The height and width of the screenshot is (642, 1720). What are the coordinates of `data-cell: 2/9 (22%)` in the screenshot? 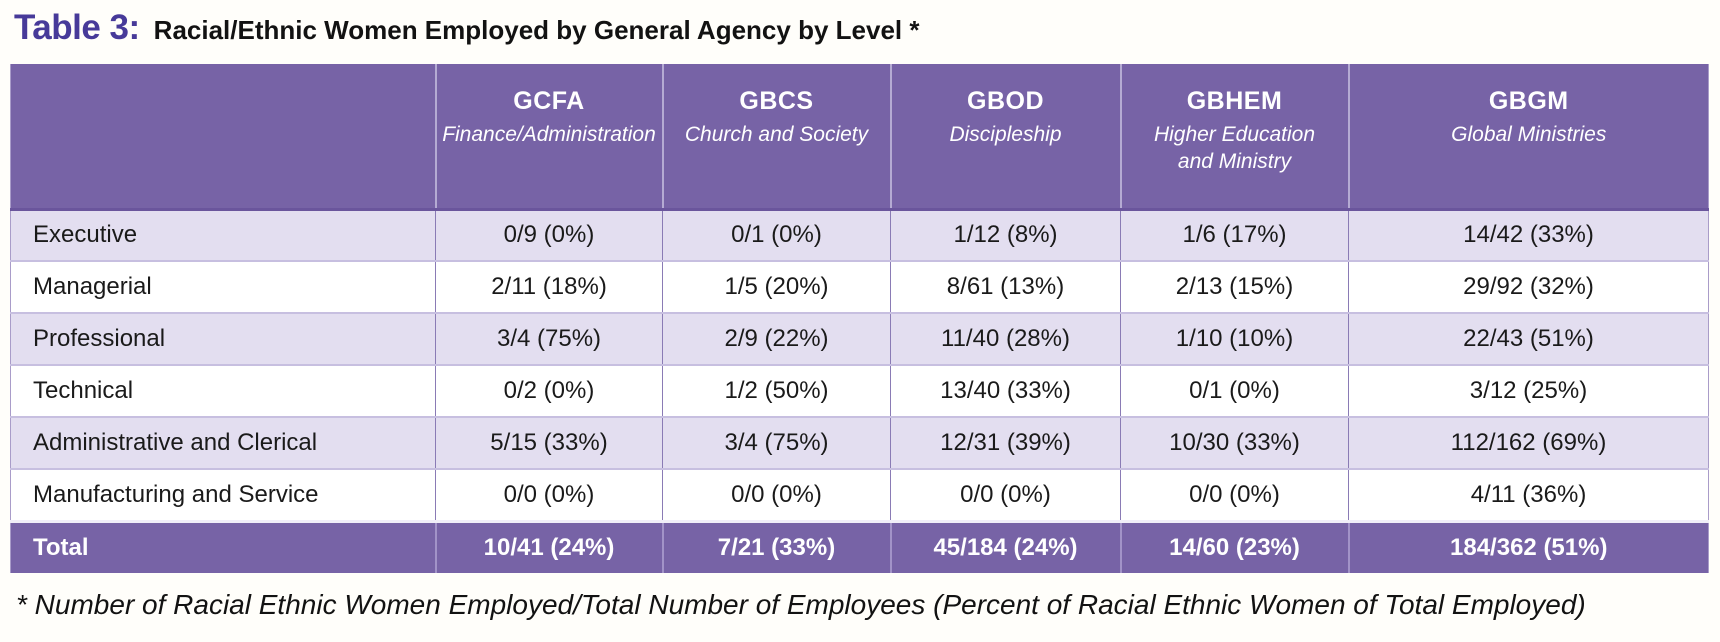 It's located at (776, 338).